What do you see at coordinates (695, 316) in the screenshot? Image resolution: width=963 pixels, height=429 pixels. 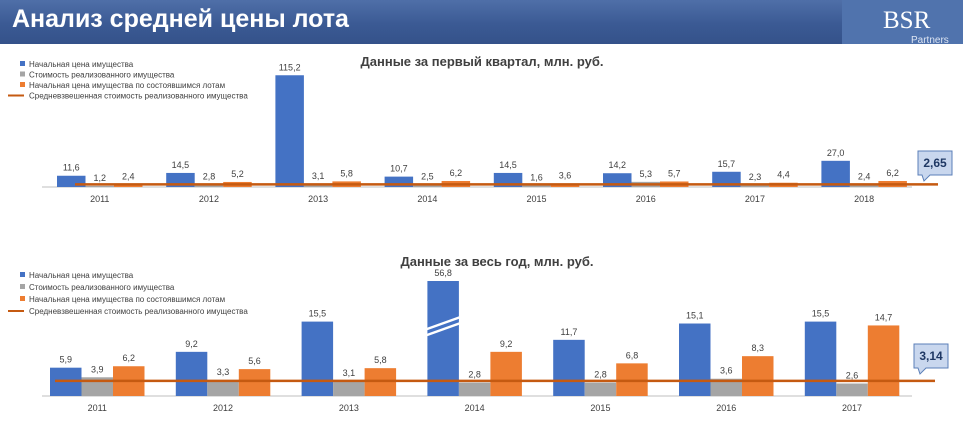 I see `chart2-data-label-initial-price-2016: 15,1` at bounding box center [695, 316].